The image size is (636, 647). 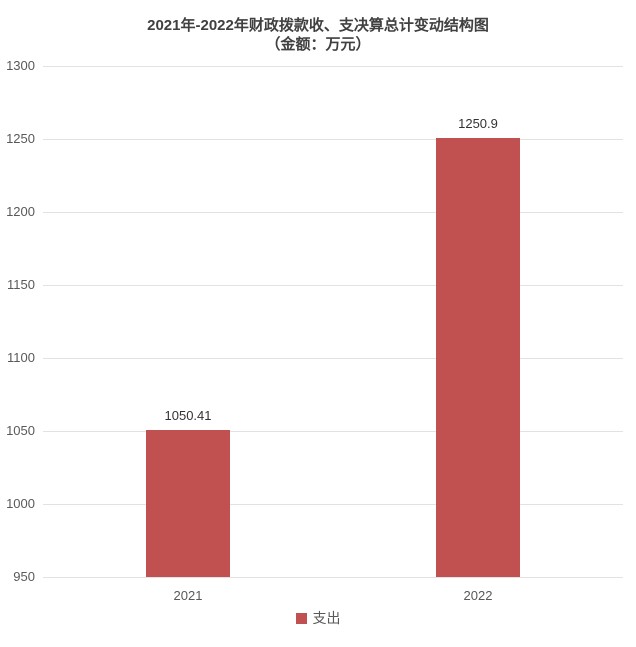 What do you see at coordinates (478, 123) in the screenshot?
I see `bar-value-label: 1250.9` at bounding box center [478, 123].